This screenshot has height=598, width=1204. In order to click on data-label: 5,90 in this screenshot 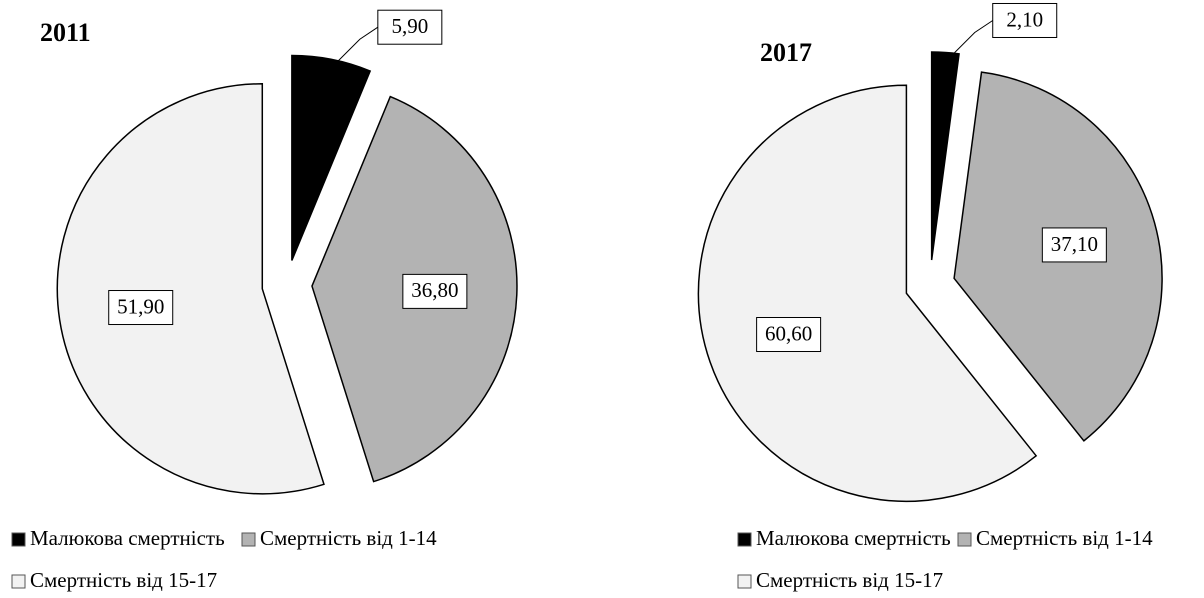, I will do `click(409, 26)`.